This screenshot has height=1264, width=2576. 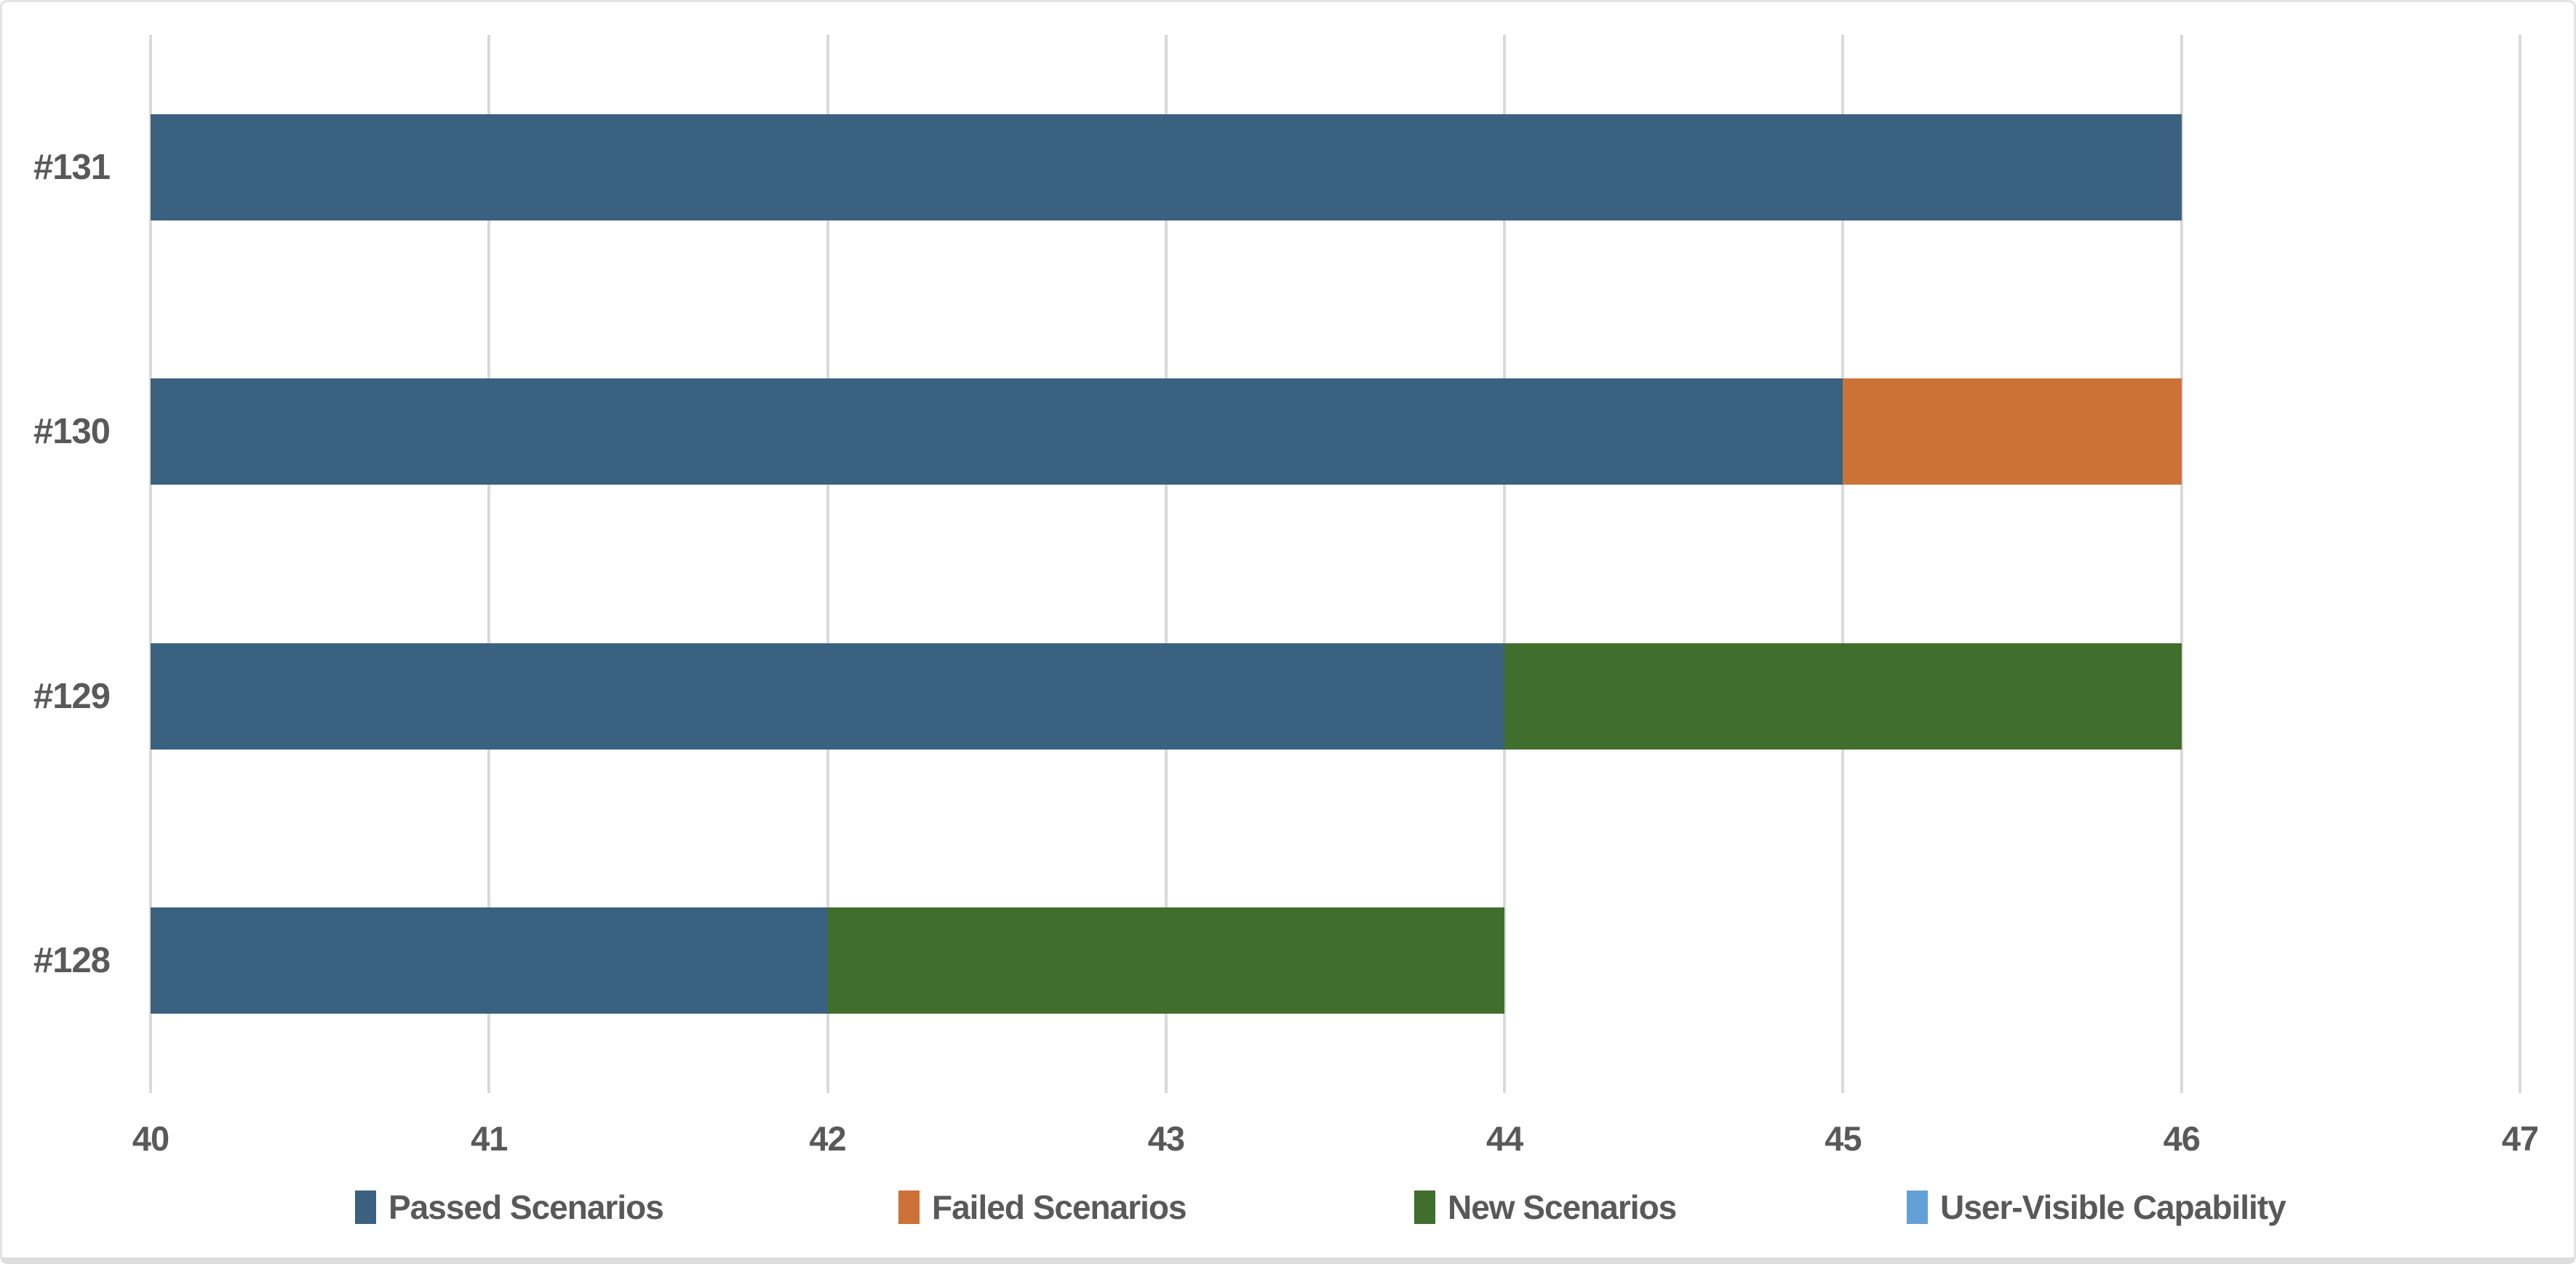 I want to click on x-tick-label: 43, so click(x=1166, y=1138).